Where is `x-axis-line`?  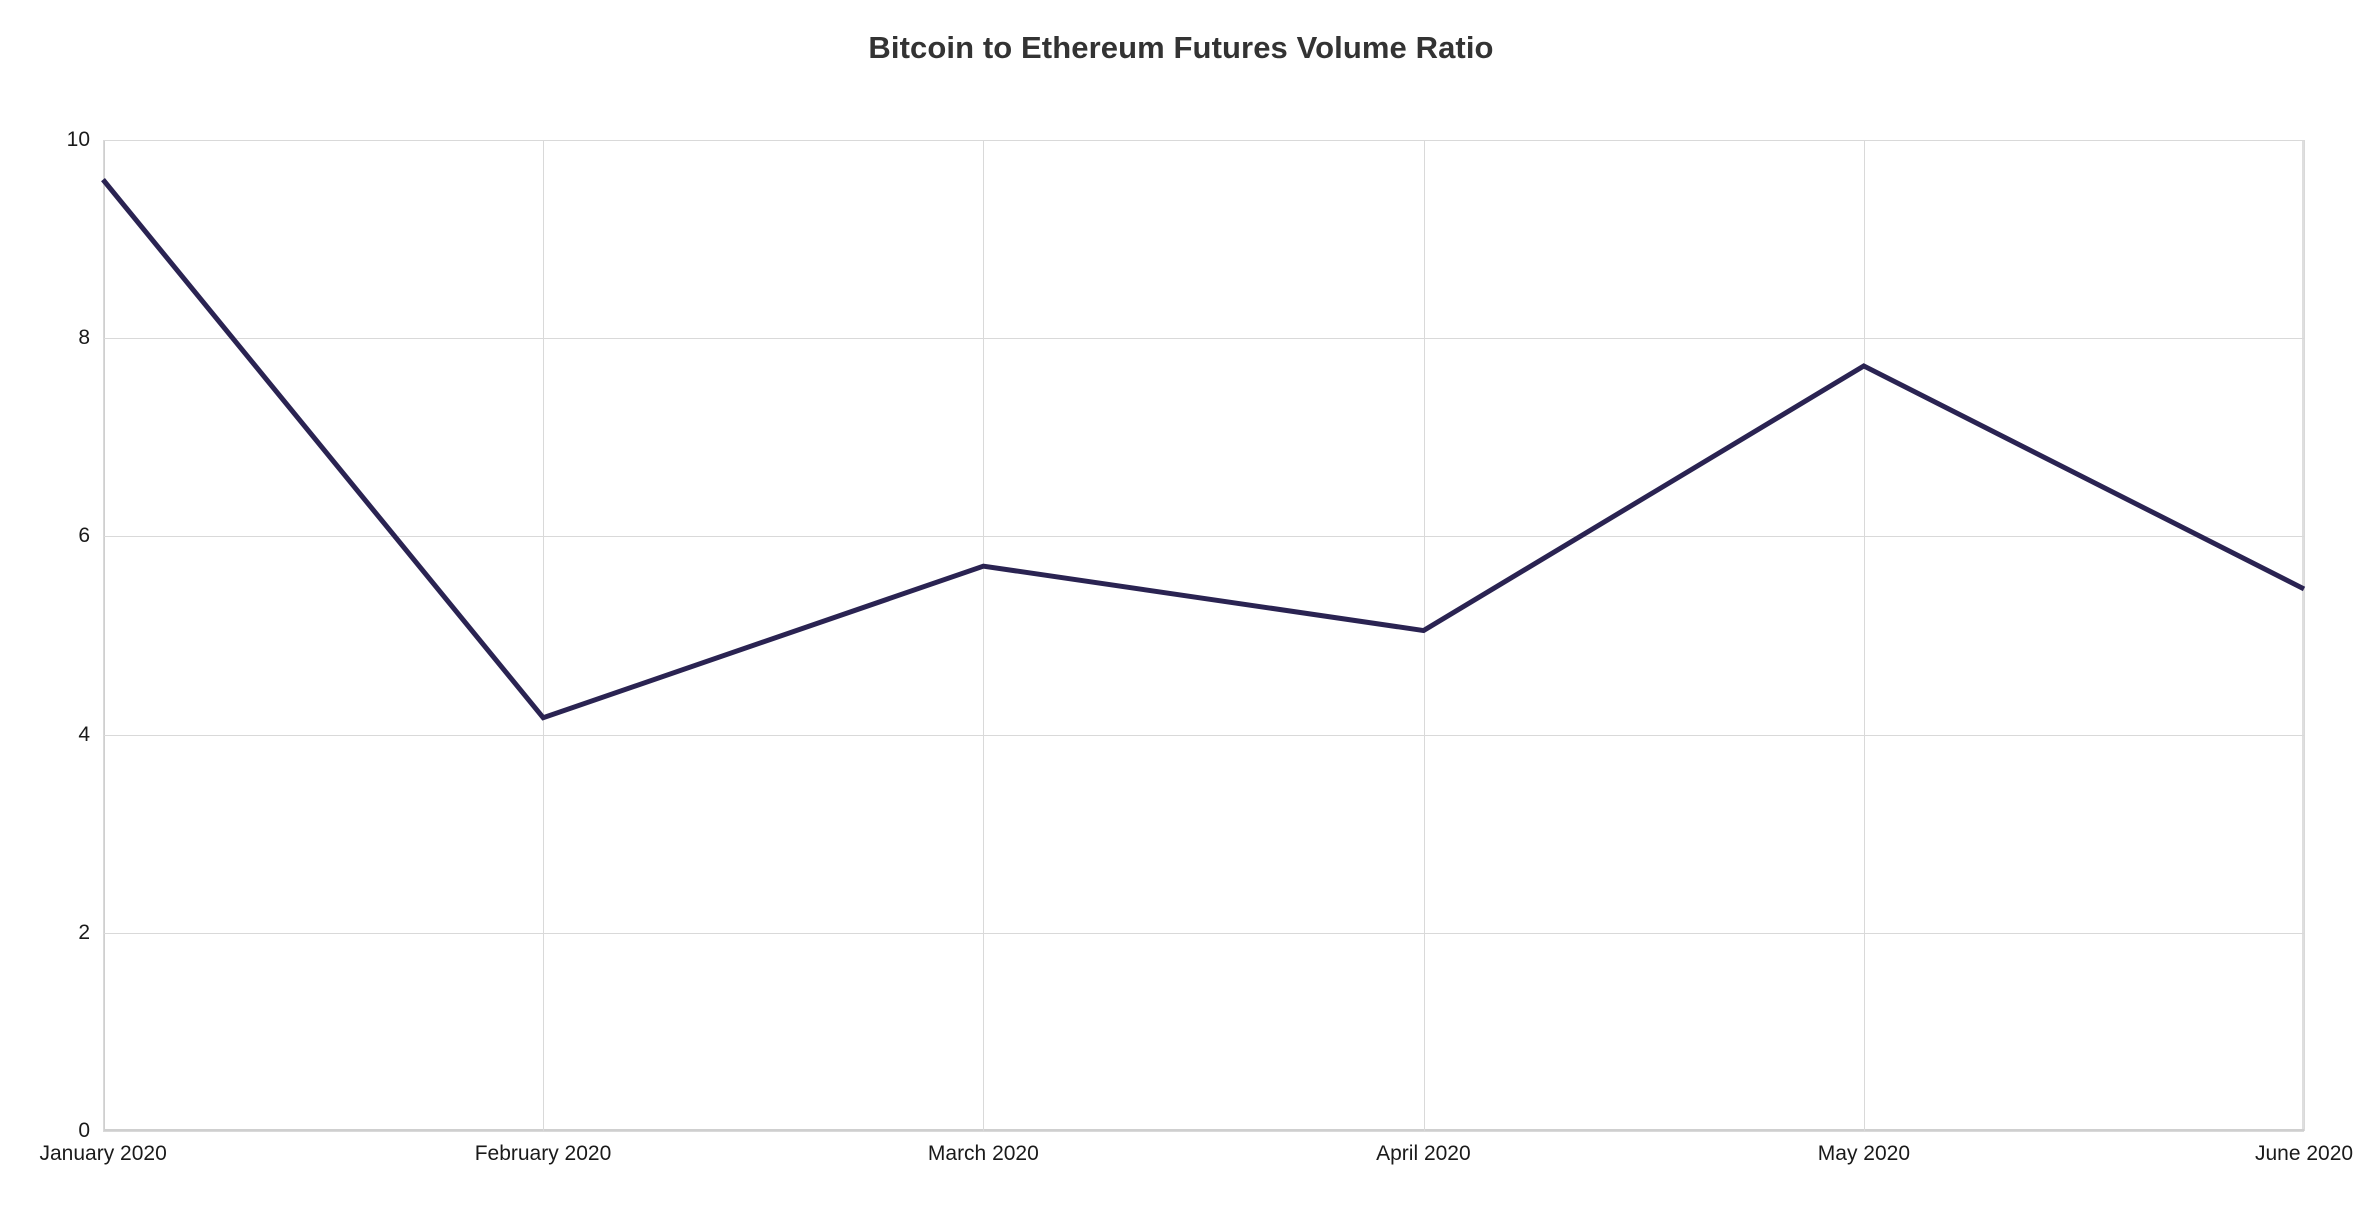
x-axis-line is located at coordinates (1203, 1130).